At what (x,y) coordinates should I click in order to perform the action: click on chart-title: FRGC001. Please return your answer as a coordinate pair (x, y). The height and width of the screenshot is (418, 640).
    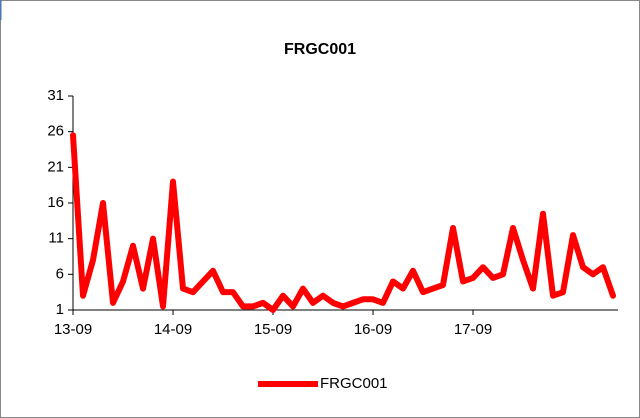
    Looking at the image, I should click on (320, 49).